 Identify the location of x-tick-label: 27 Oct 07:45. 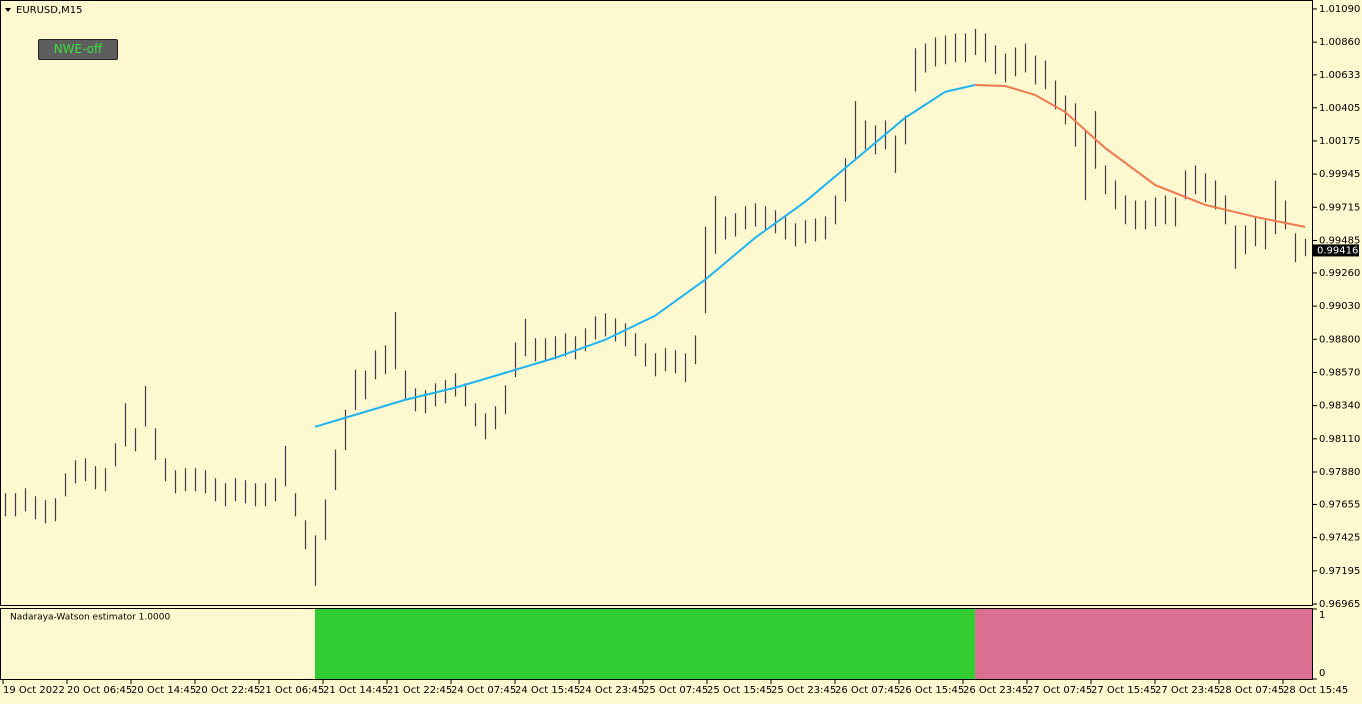
(1059, 690).